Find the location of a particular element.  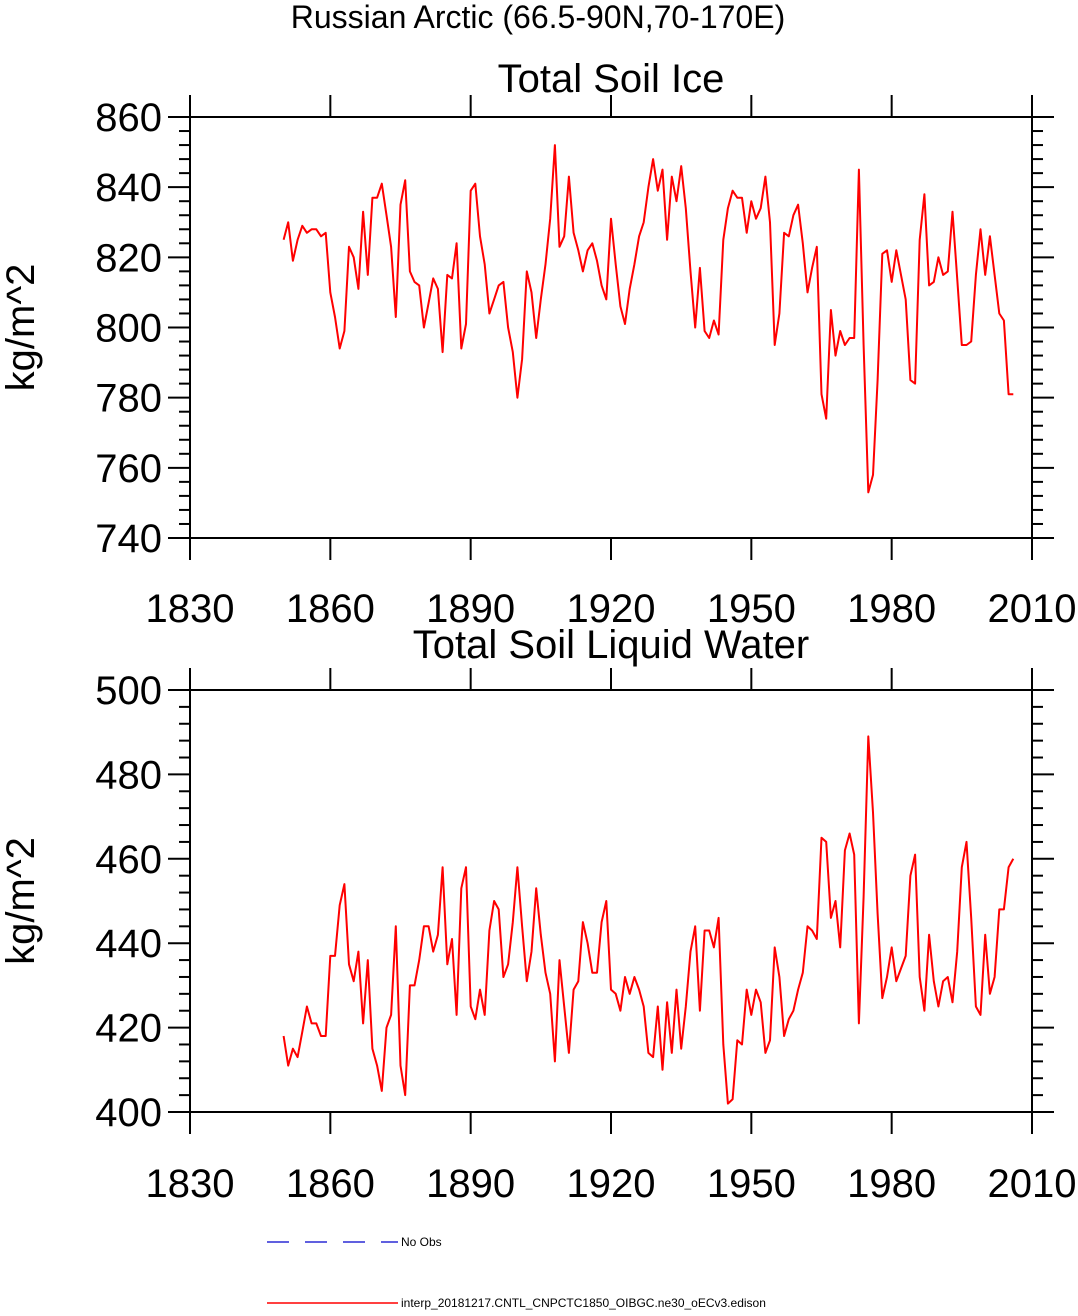

y-tick-label: 480 is located at coordinates (128, 775).